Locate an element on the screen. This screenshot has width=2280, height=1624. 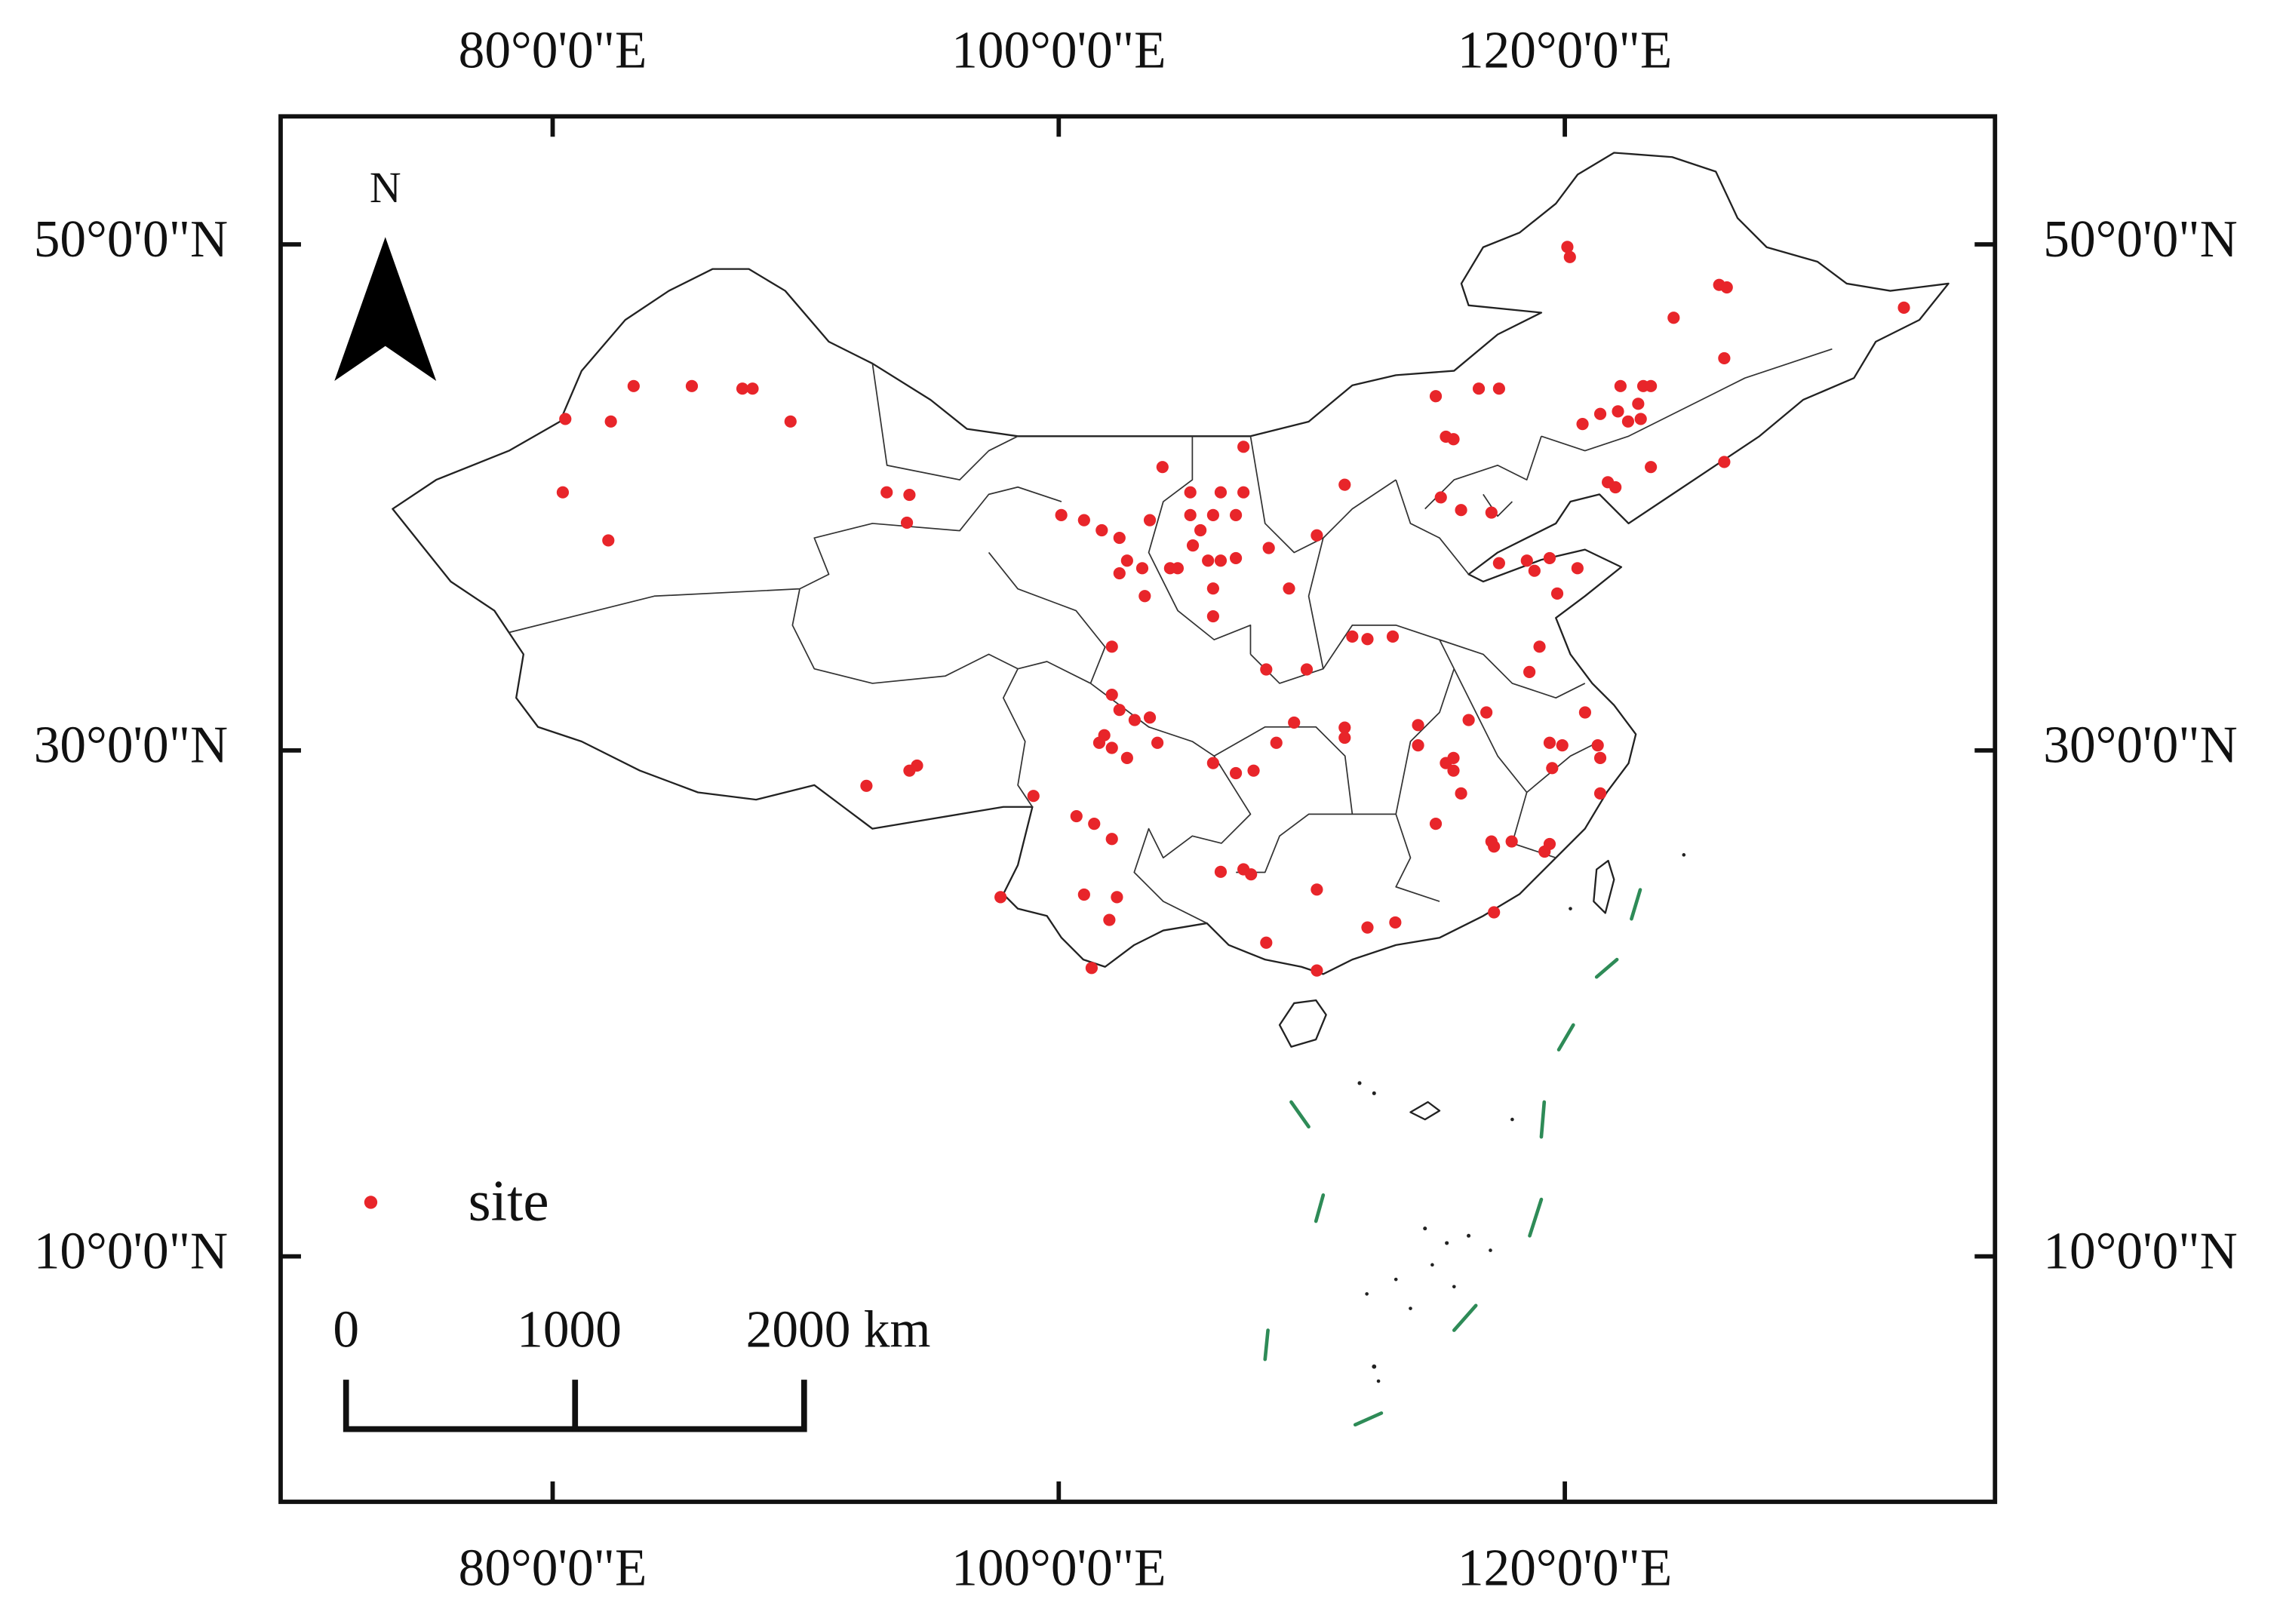
hainan is located at coordinates (1303, 1023).